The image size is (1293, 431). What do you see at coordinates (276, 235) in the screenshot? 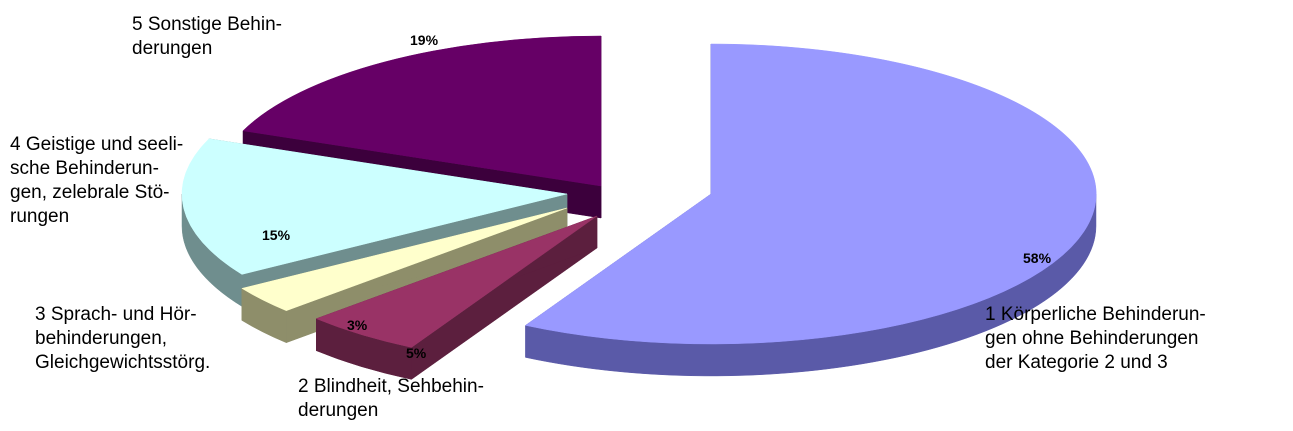
I see `value-label-4: 15%` at bounding box center [276, 235].